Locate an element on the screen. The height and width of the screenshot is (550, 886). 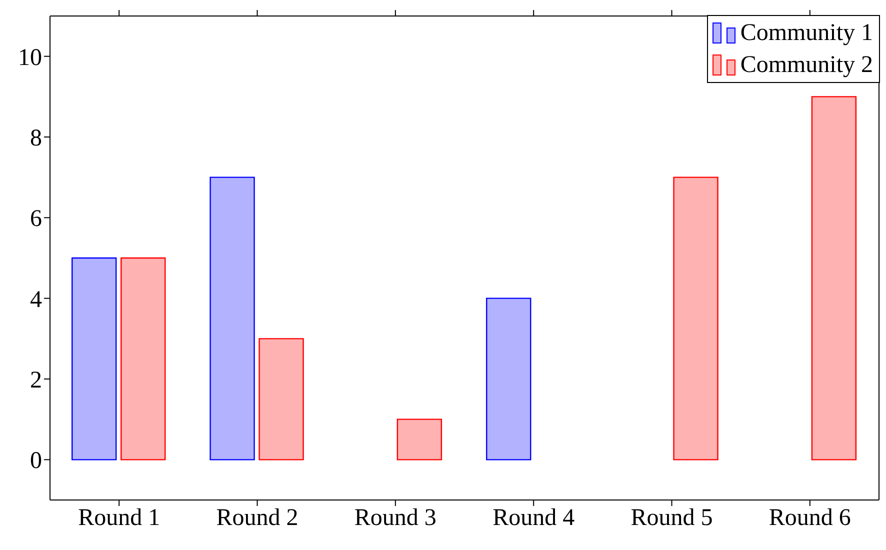
y-tick-label: 8 is located at coordinates (36, 139).